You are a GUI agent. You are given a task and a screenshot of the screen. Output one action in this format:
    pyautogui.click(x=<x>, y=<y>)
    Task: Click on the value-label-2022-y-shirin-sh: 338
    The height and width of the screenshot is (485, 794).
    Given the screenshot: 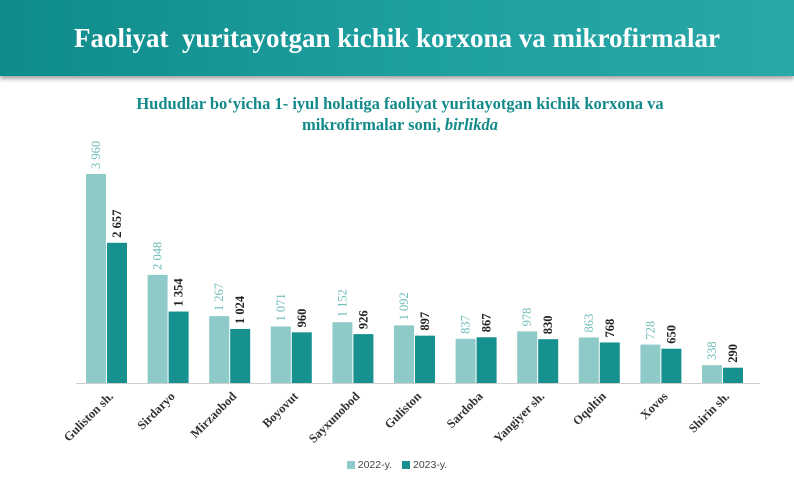 What is the action you would take?
    pyautogui.click(x=712, y=350)
    